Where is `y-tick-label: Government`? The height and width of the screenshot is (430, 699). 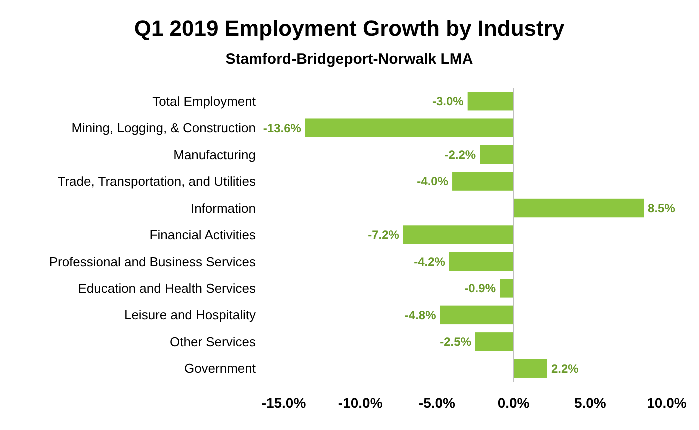
y-tick-label: Government is located at coordinates (220, 368).